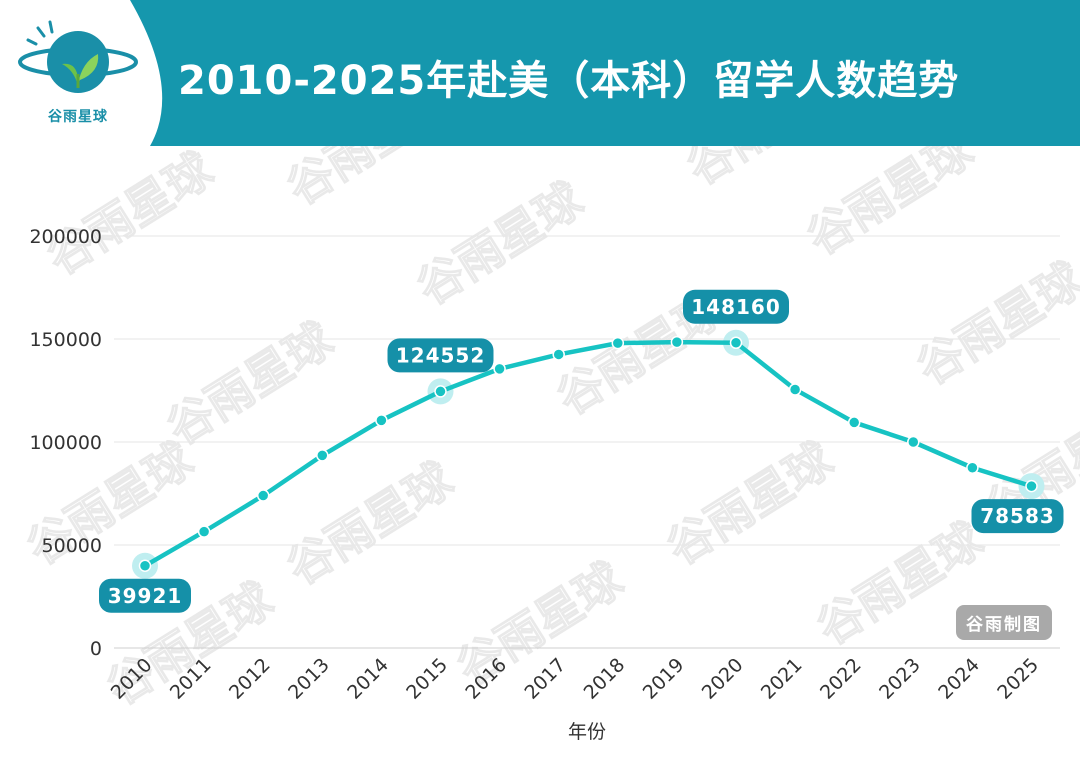 The image size is (1080, 763). I want to click on data-label: 78583, so click(1017, 516).